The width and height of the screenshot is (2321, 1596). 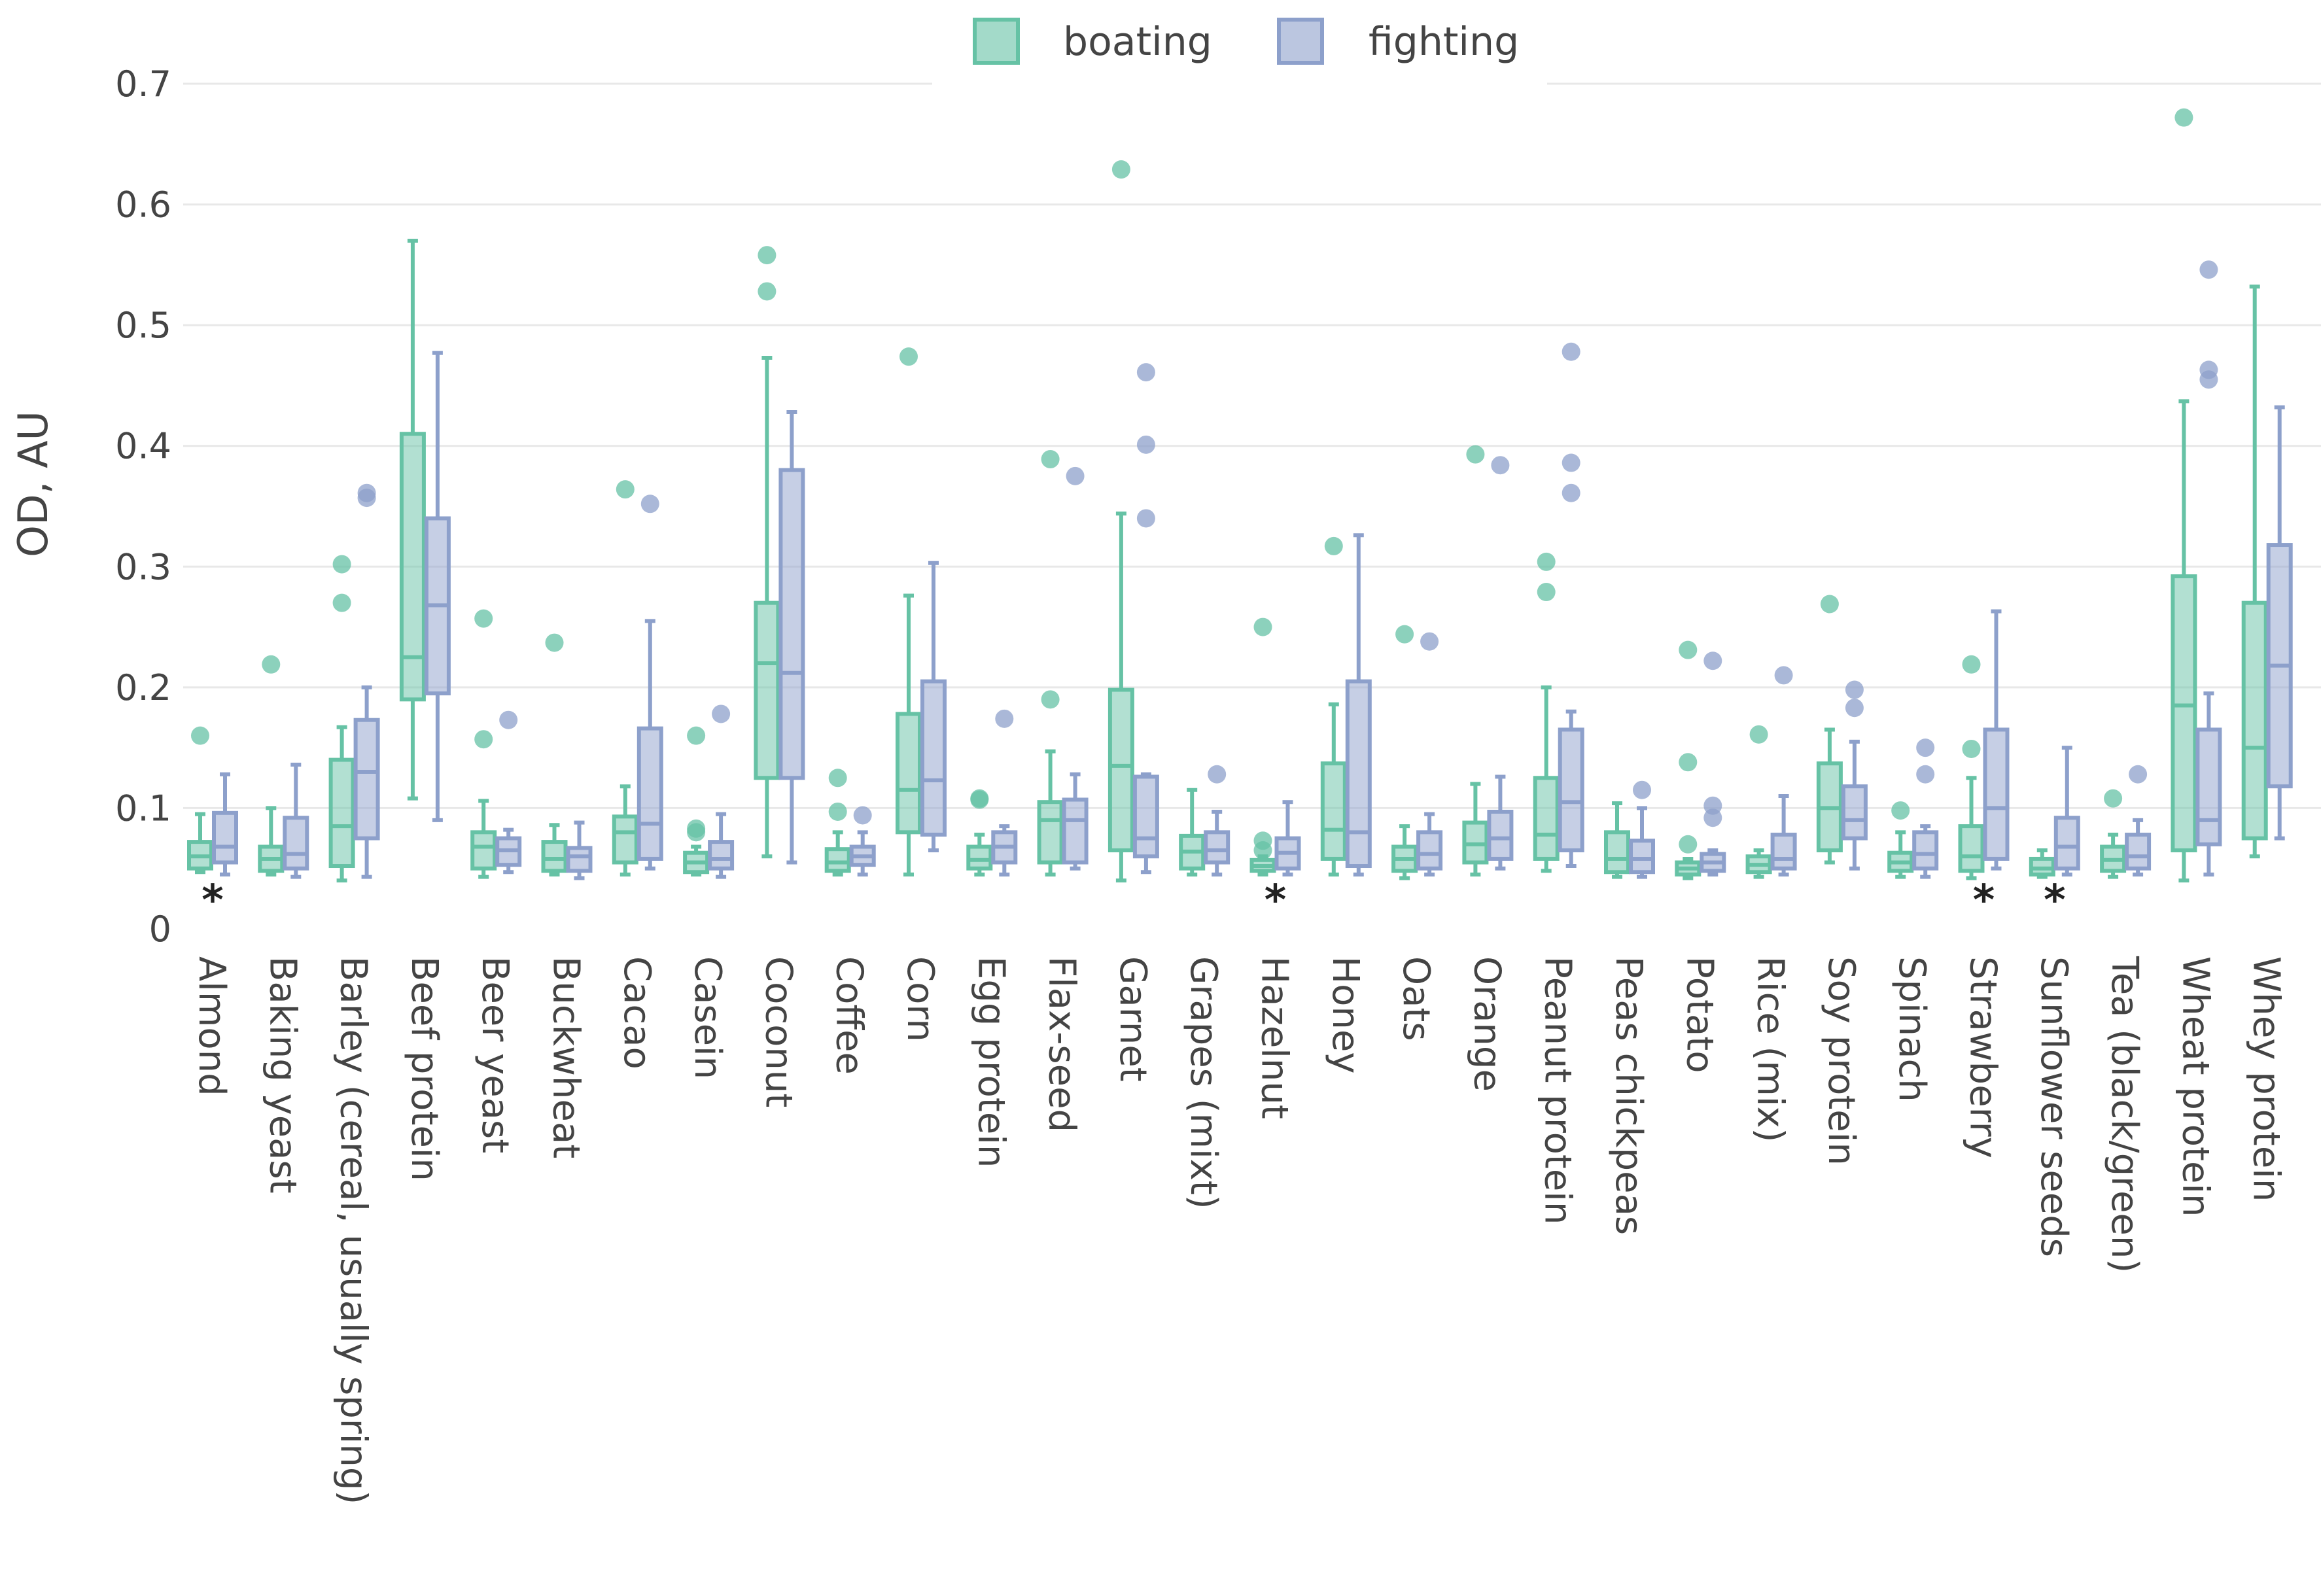 What do you see at coordinates (566, 1057) in the screenshot?
I see `category-label: Buckwheat` at bounding box center [566, 1057].